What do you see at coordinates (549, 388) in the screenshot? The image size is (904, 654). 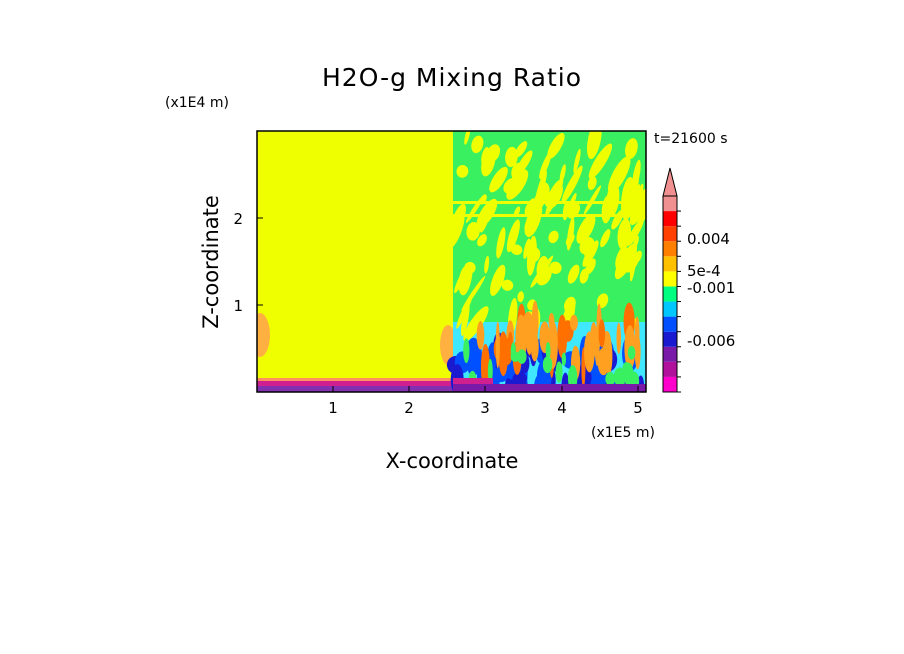 I see `bottom-layer` at bounding box center [549, 388].